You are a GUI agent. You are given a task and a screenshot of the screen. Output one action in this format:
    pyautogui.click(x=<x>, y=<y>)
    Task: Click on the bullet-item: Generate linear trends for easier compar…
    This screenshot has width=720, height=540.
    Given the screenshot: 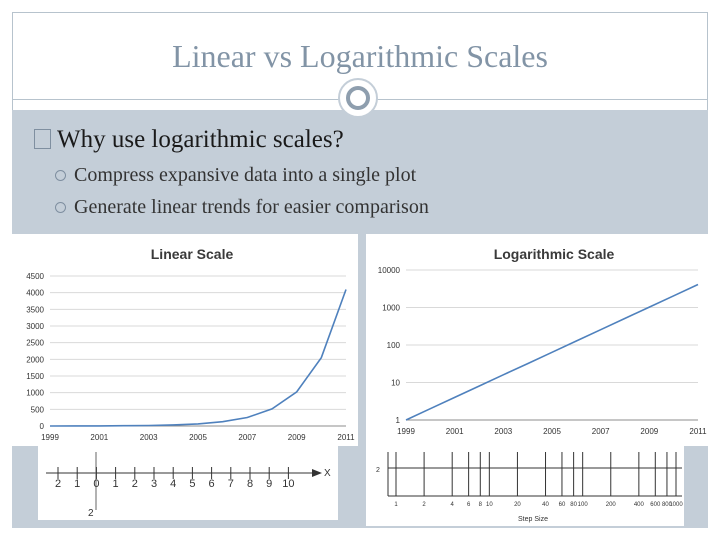 What is the action you would take?
    pyautogui.click(x=242, y=207)
    